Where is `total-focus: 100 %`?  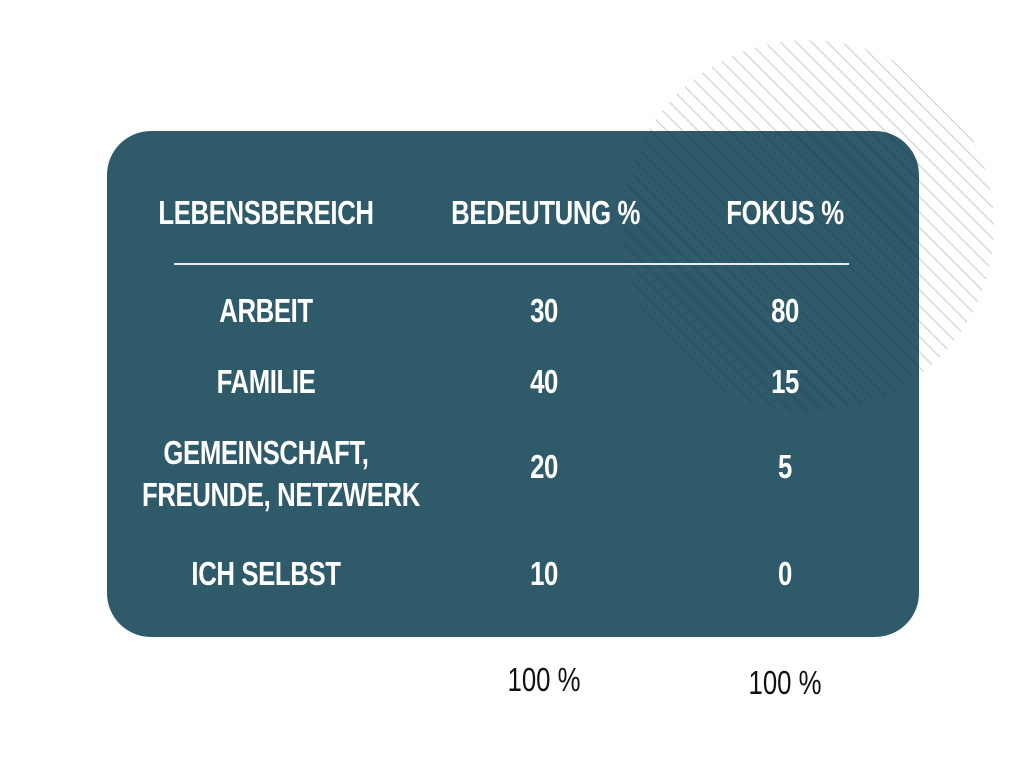
total-focus: 100 % is located at coordinates (785, 682).